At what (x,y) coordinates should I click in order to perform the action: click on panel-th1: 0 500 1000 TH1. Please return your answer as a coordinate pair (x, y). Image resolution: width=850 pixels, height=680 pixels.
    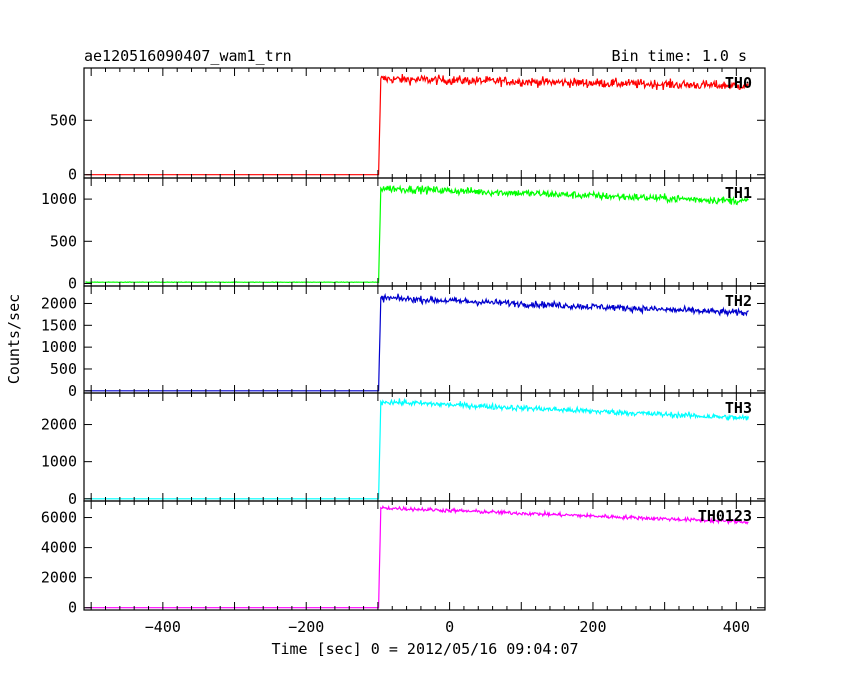
    Looking at the image, I should click on (403, 234).